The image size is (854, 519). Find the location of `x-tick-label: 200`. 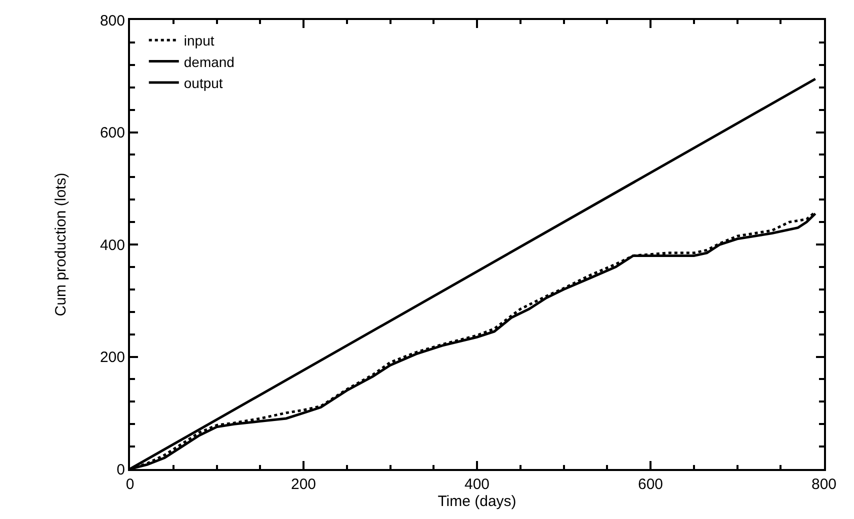

x-tick-label: 200 is located at coordinates (303, 484).